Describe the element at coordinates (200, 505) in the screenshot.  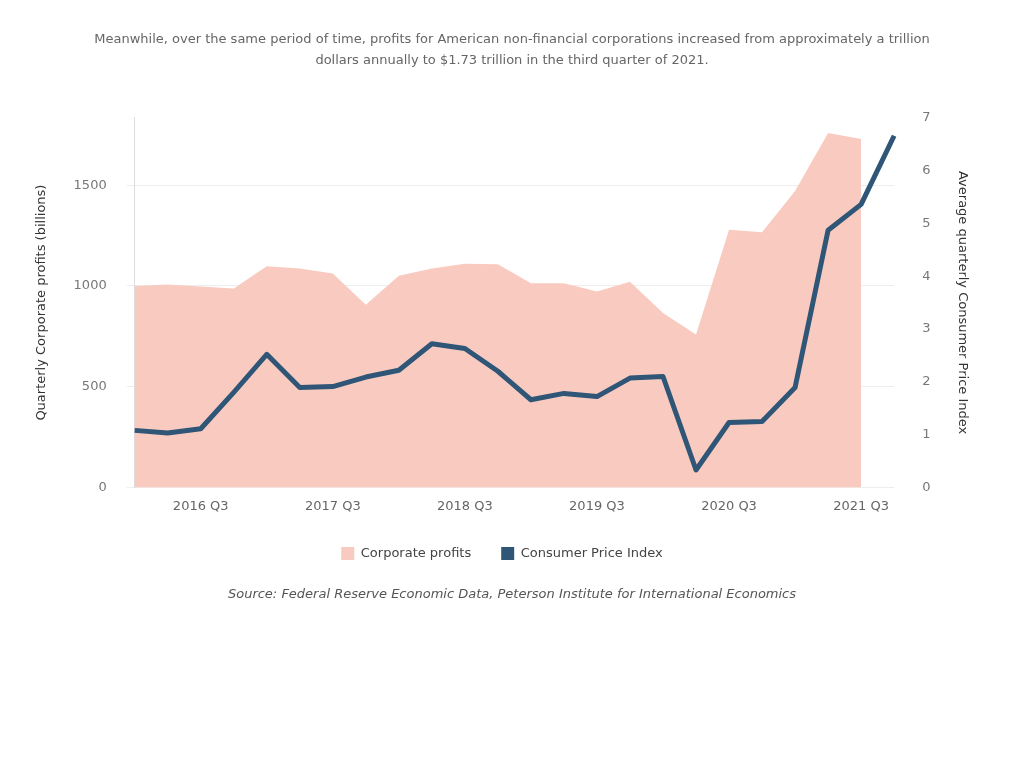
I see `x-tick-label: 2016 Q3` at that location.